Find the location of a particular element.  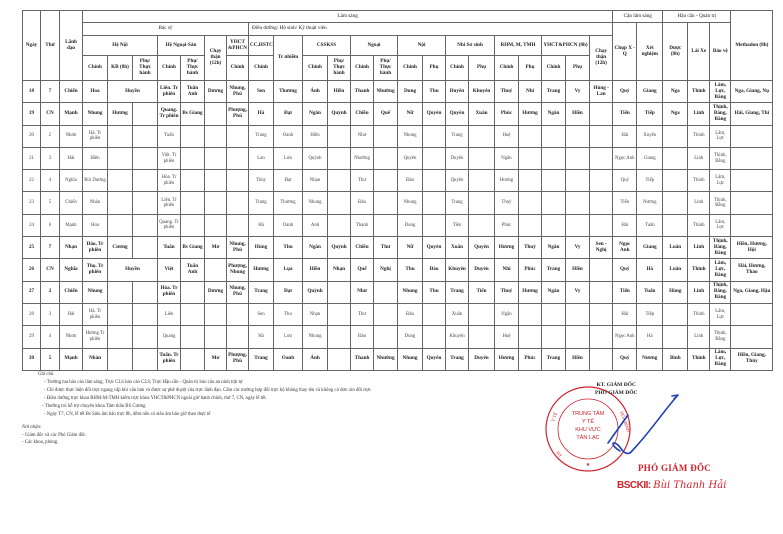

schedule-cell: Oanh is located at coordinates (288, 359).